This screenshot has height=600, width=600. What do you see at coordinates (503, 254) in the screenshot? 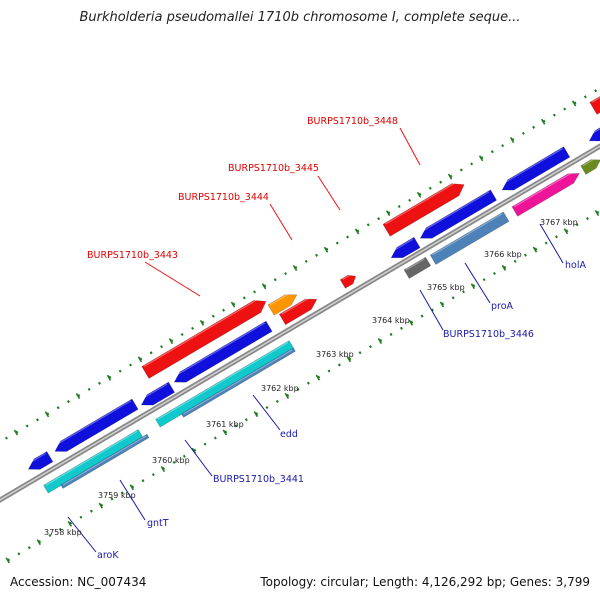
I see `tick-label: 3766 kbp` at bounding box center [503, 254].